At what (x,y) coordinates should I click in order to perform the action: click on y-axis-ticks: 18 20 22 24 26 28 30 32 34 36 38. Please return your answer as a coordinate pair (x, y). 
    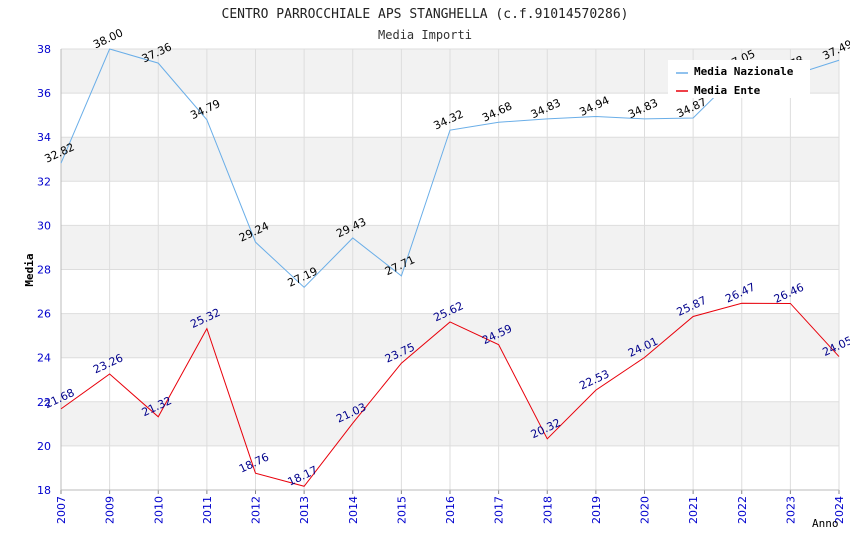
    Looking at the image, I should click on (44, 270).